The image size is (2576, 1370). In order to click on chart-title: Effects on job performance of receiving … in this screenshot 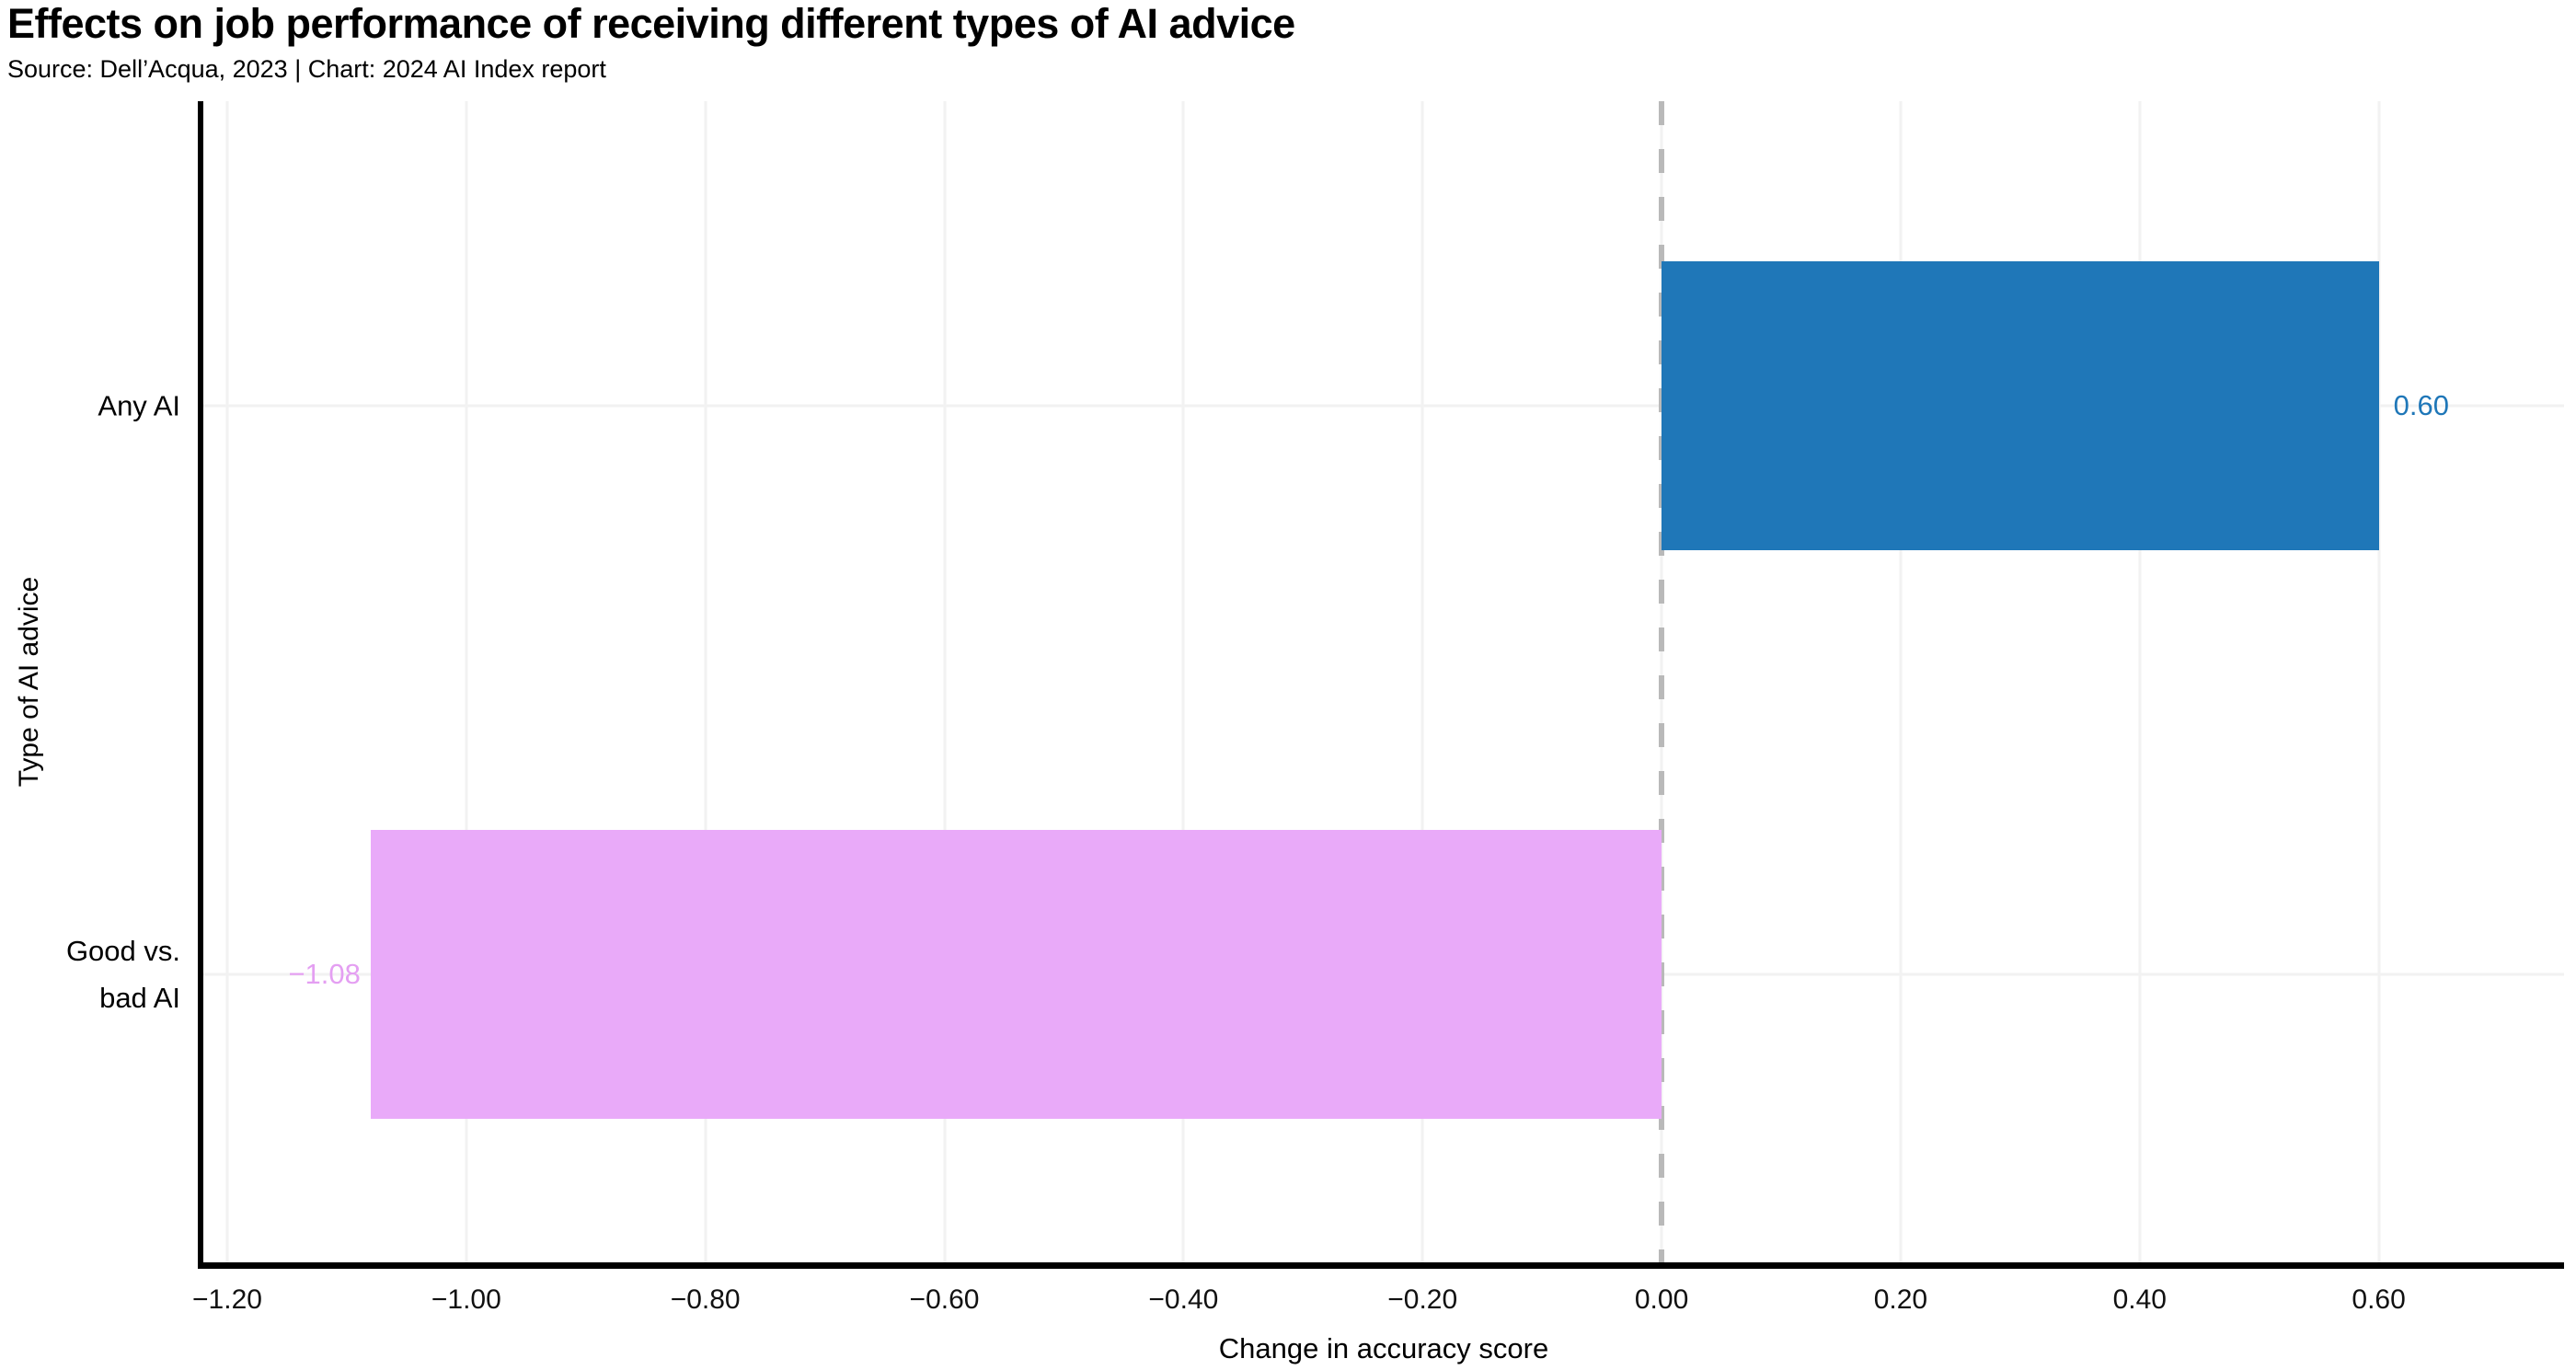, I will do `click(651, 24)`.